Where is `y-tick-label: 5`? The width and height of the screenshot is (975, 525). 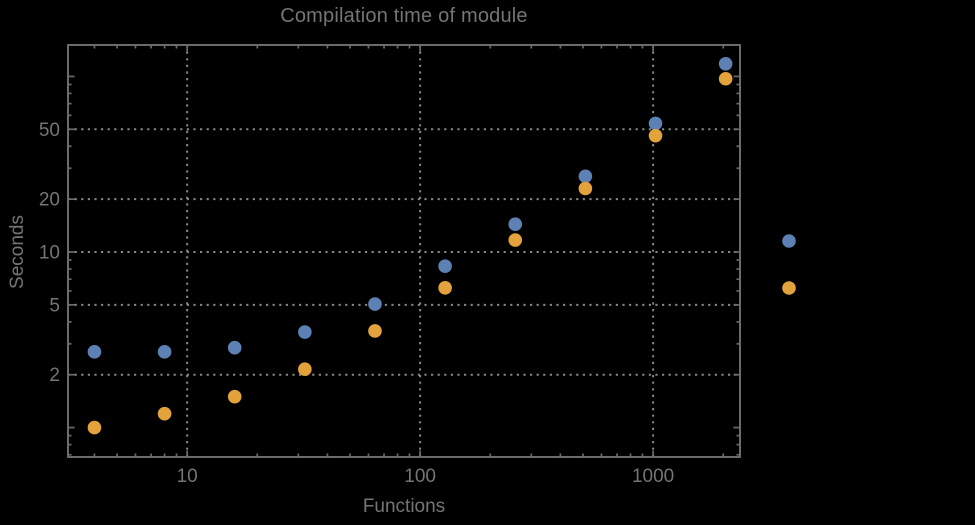
y-tick-label: 5 is located at coordinates (54, 305).